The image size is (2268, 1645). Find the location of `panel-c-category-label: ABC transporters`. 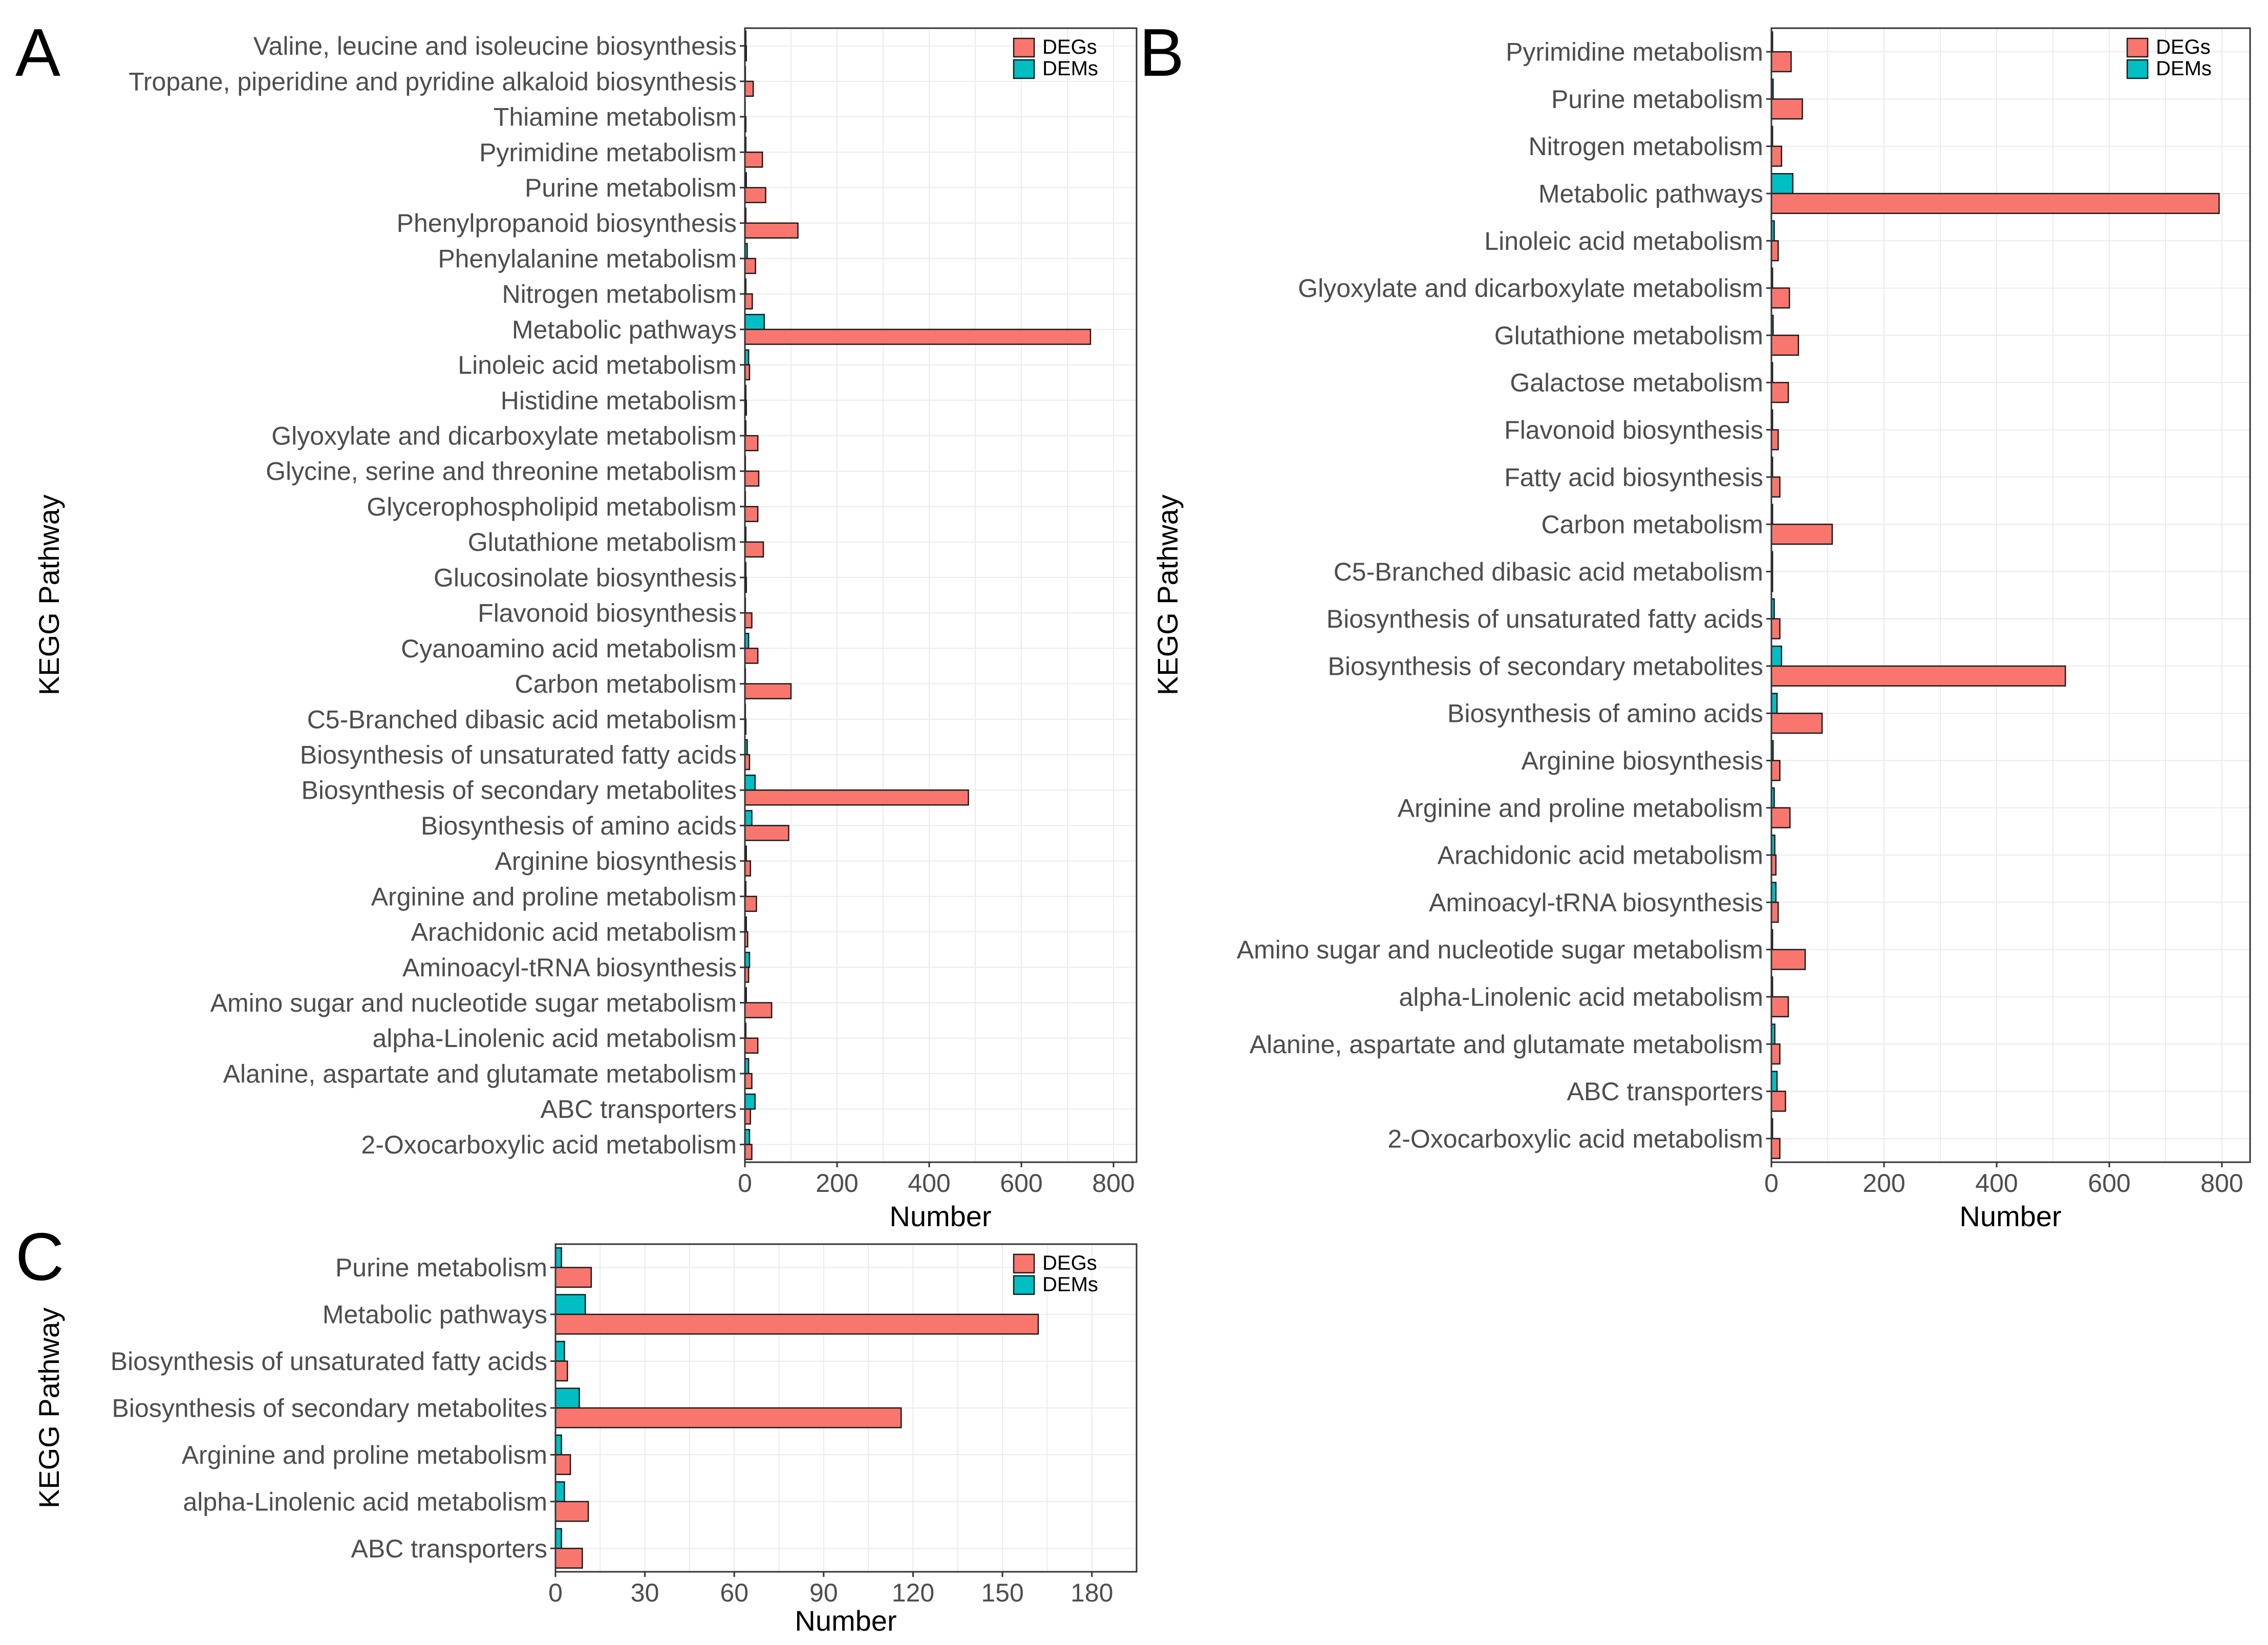

panel-c-category-label: ABC transporters is located at coordinates (449, 1548).